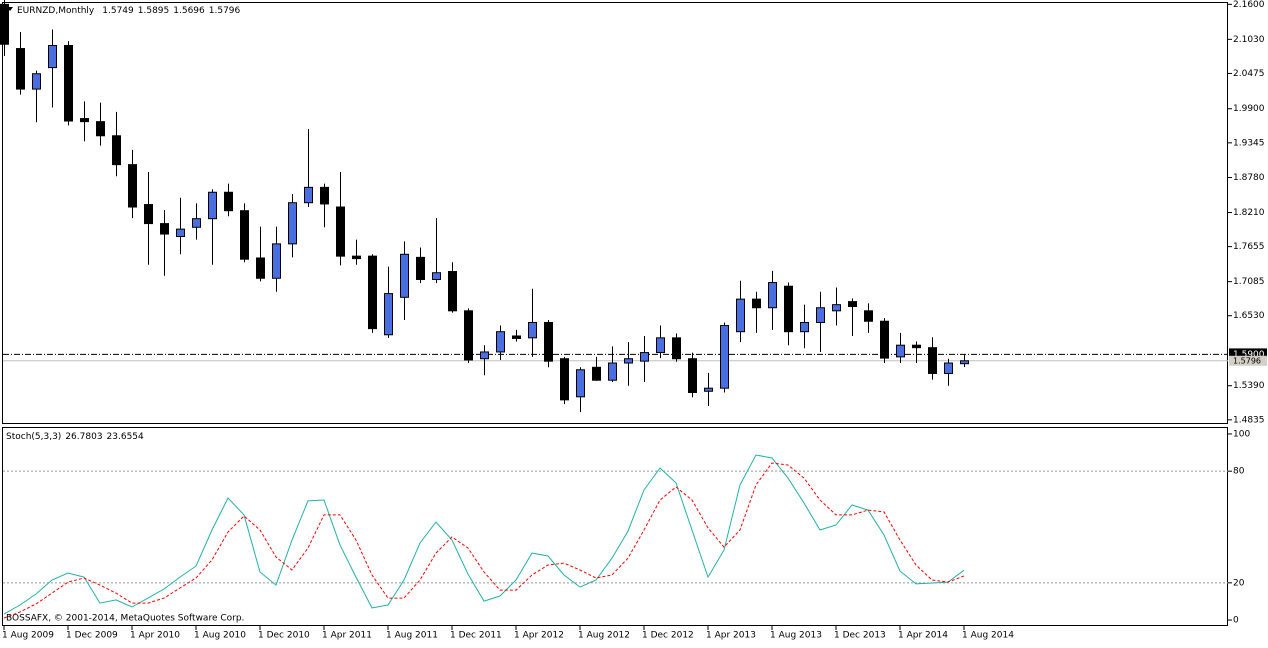 The height and width of the screenshot is (648, 1268). Describe the element at coordinates (1249, 247) in the screenshot. I see `y-tick-label: 1.7655` at that location.